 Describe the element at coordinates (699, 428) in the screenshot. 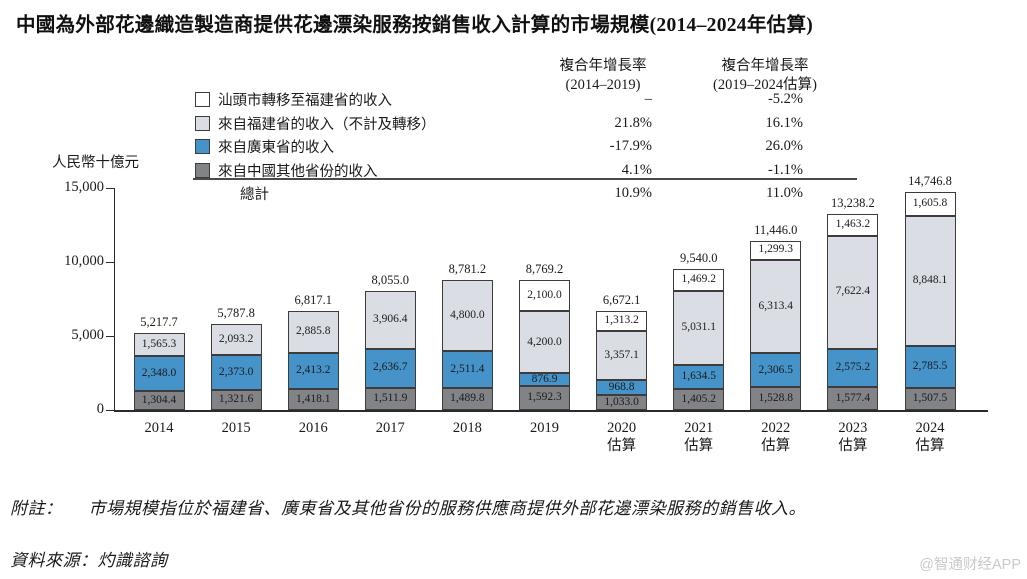

I see `year-text: 2021` at that location.